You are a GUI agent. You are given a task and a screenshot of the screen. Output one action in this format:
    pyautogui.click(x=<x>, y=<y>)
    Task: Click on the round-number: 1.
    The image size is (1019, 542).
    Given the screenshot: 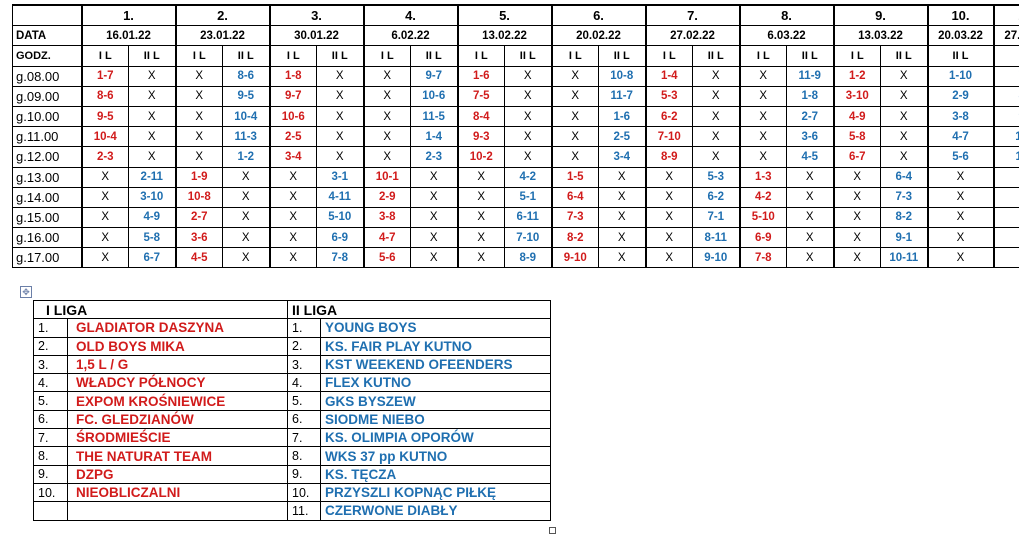 What is the action you would take?
    pyautogui.click(x=128, y=15)
    